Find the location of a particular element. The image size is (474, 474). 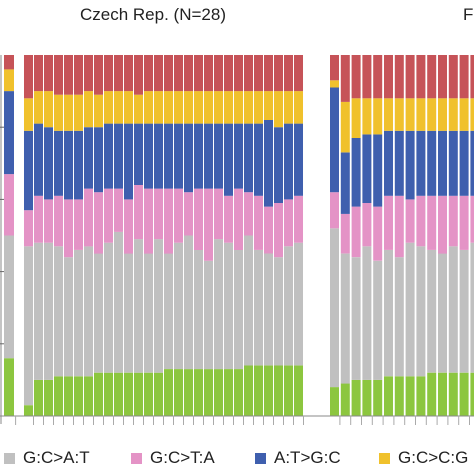

legend-label: G:C>C:G is located at coordinates (433, 457).